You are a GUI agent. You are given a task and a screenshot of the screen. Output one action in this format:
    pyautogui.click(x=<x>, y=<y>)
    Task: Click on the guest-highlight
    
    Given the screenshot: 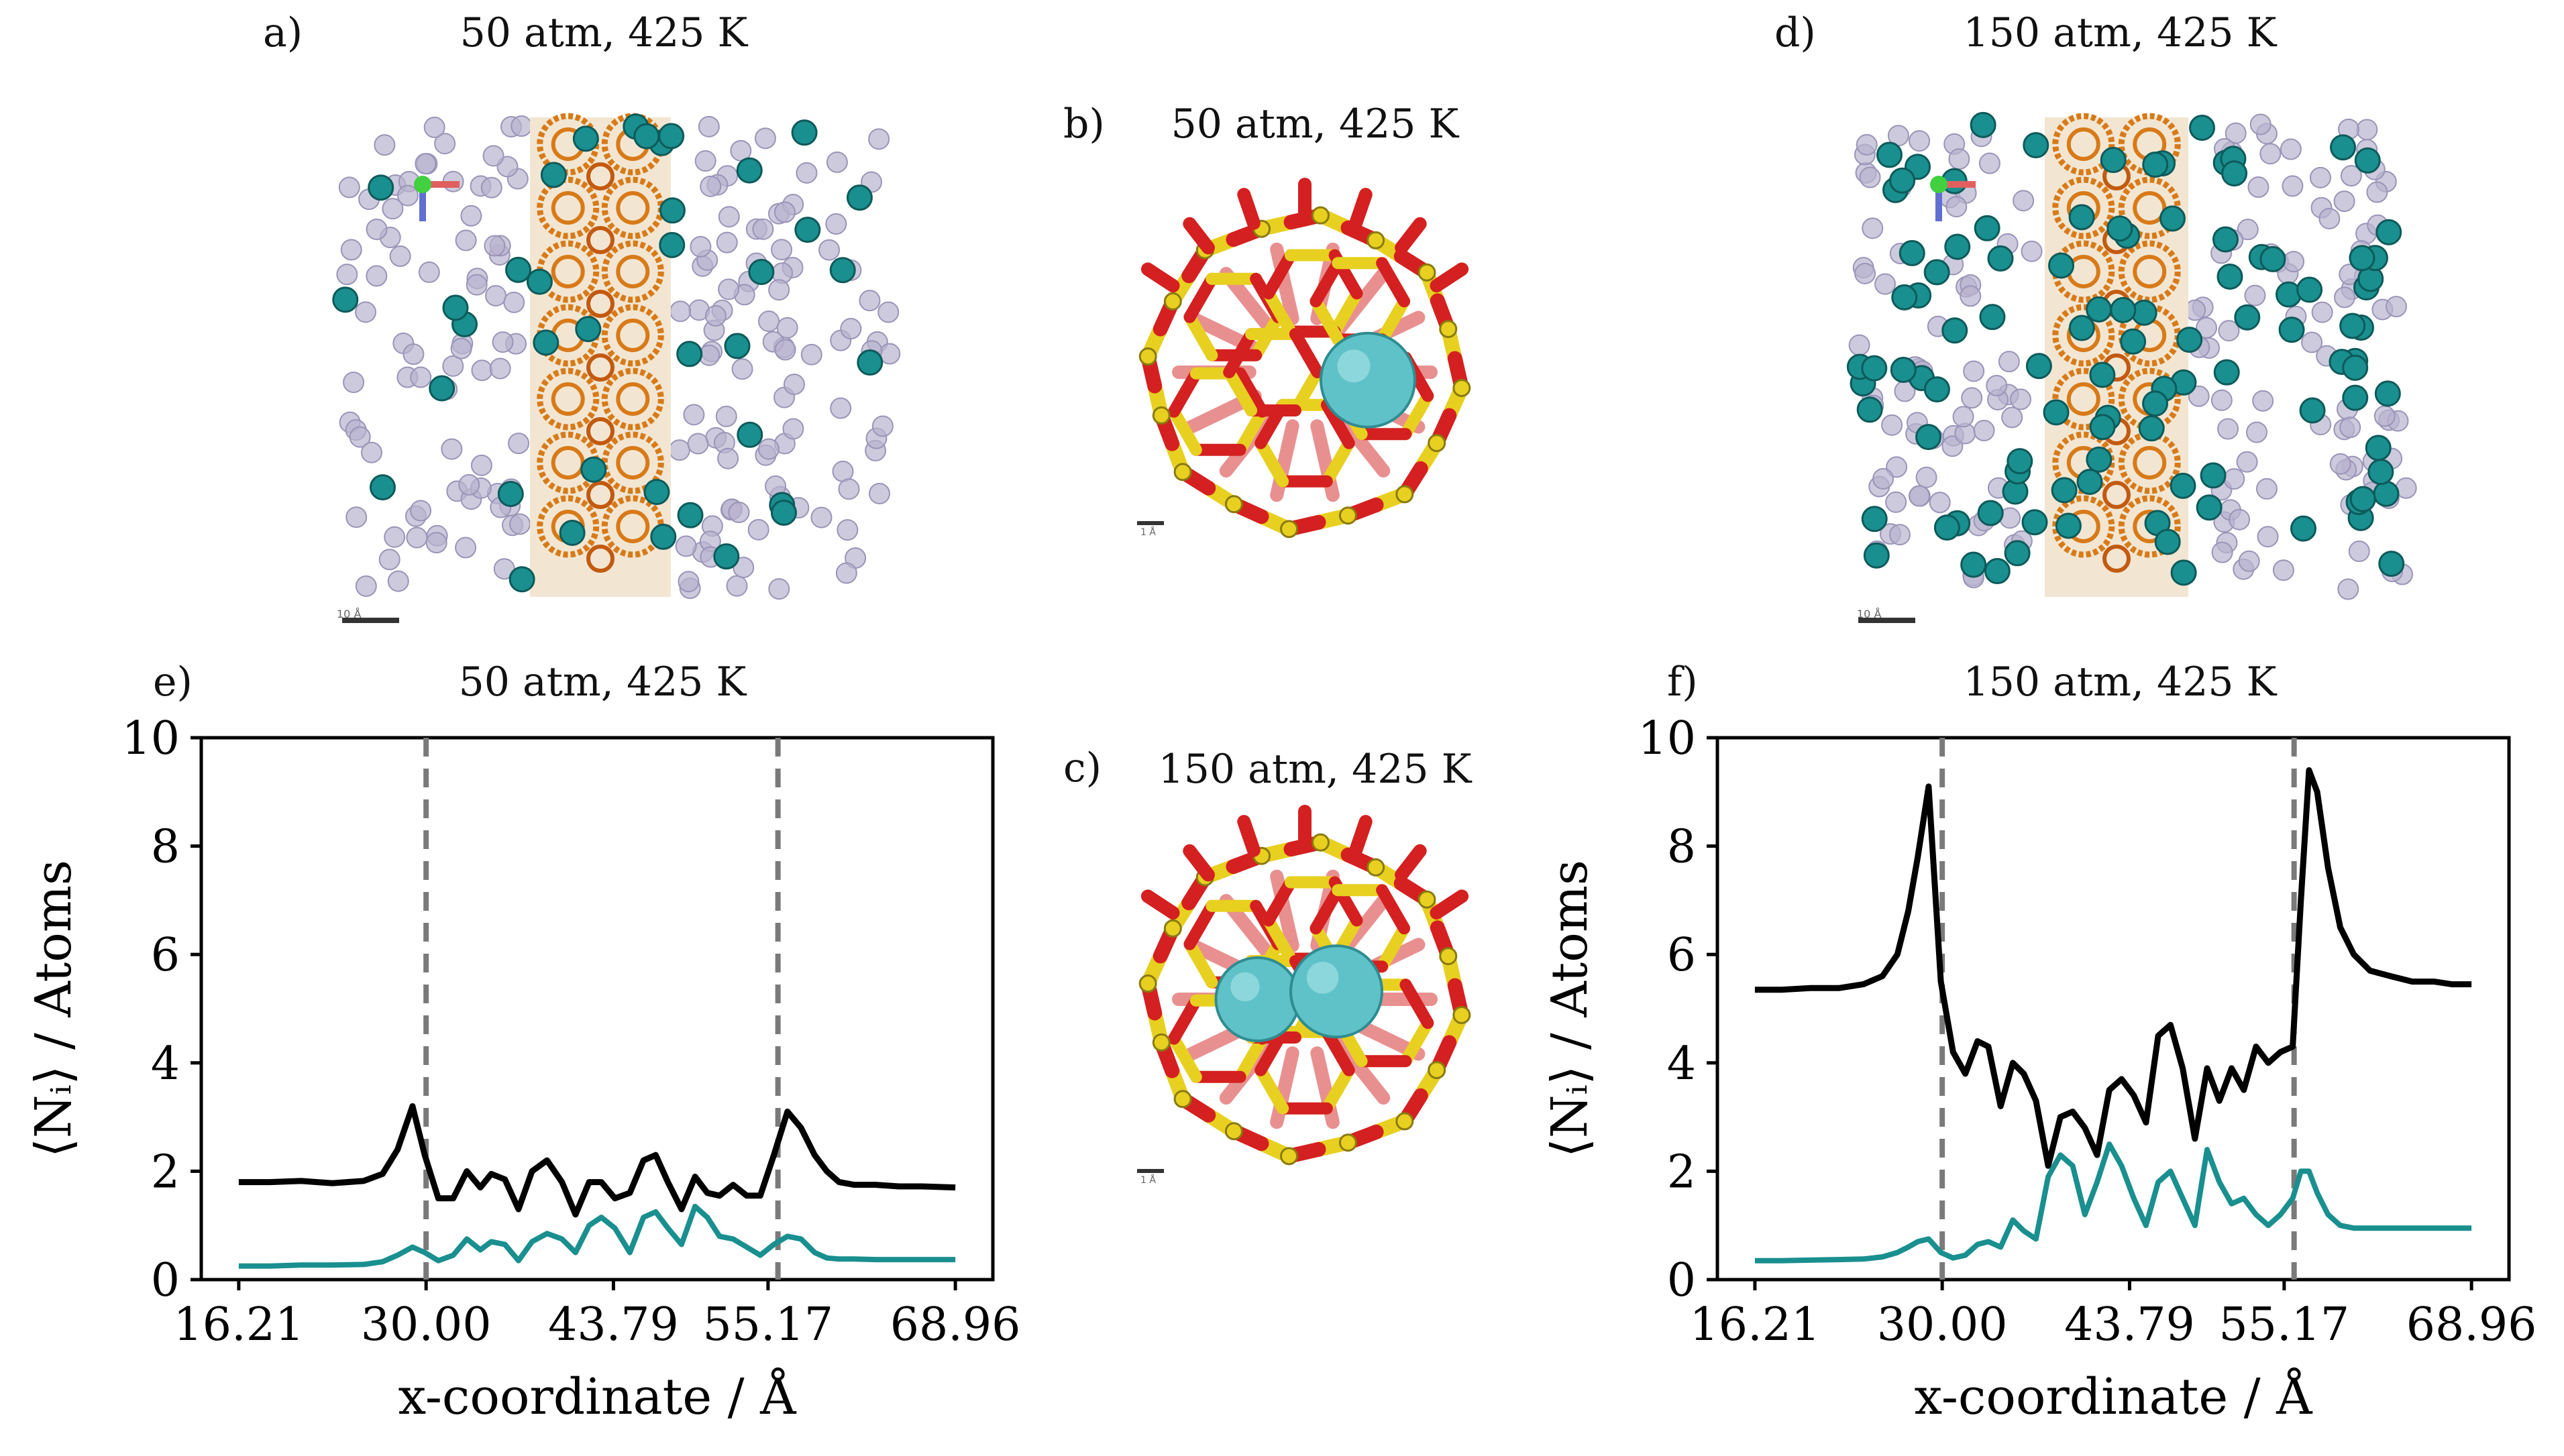 What is the action you would take?
    pyautogui.click(x=1245, y=987)
    